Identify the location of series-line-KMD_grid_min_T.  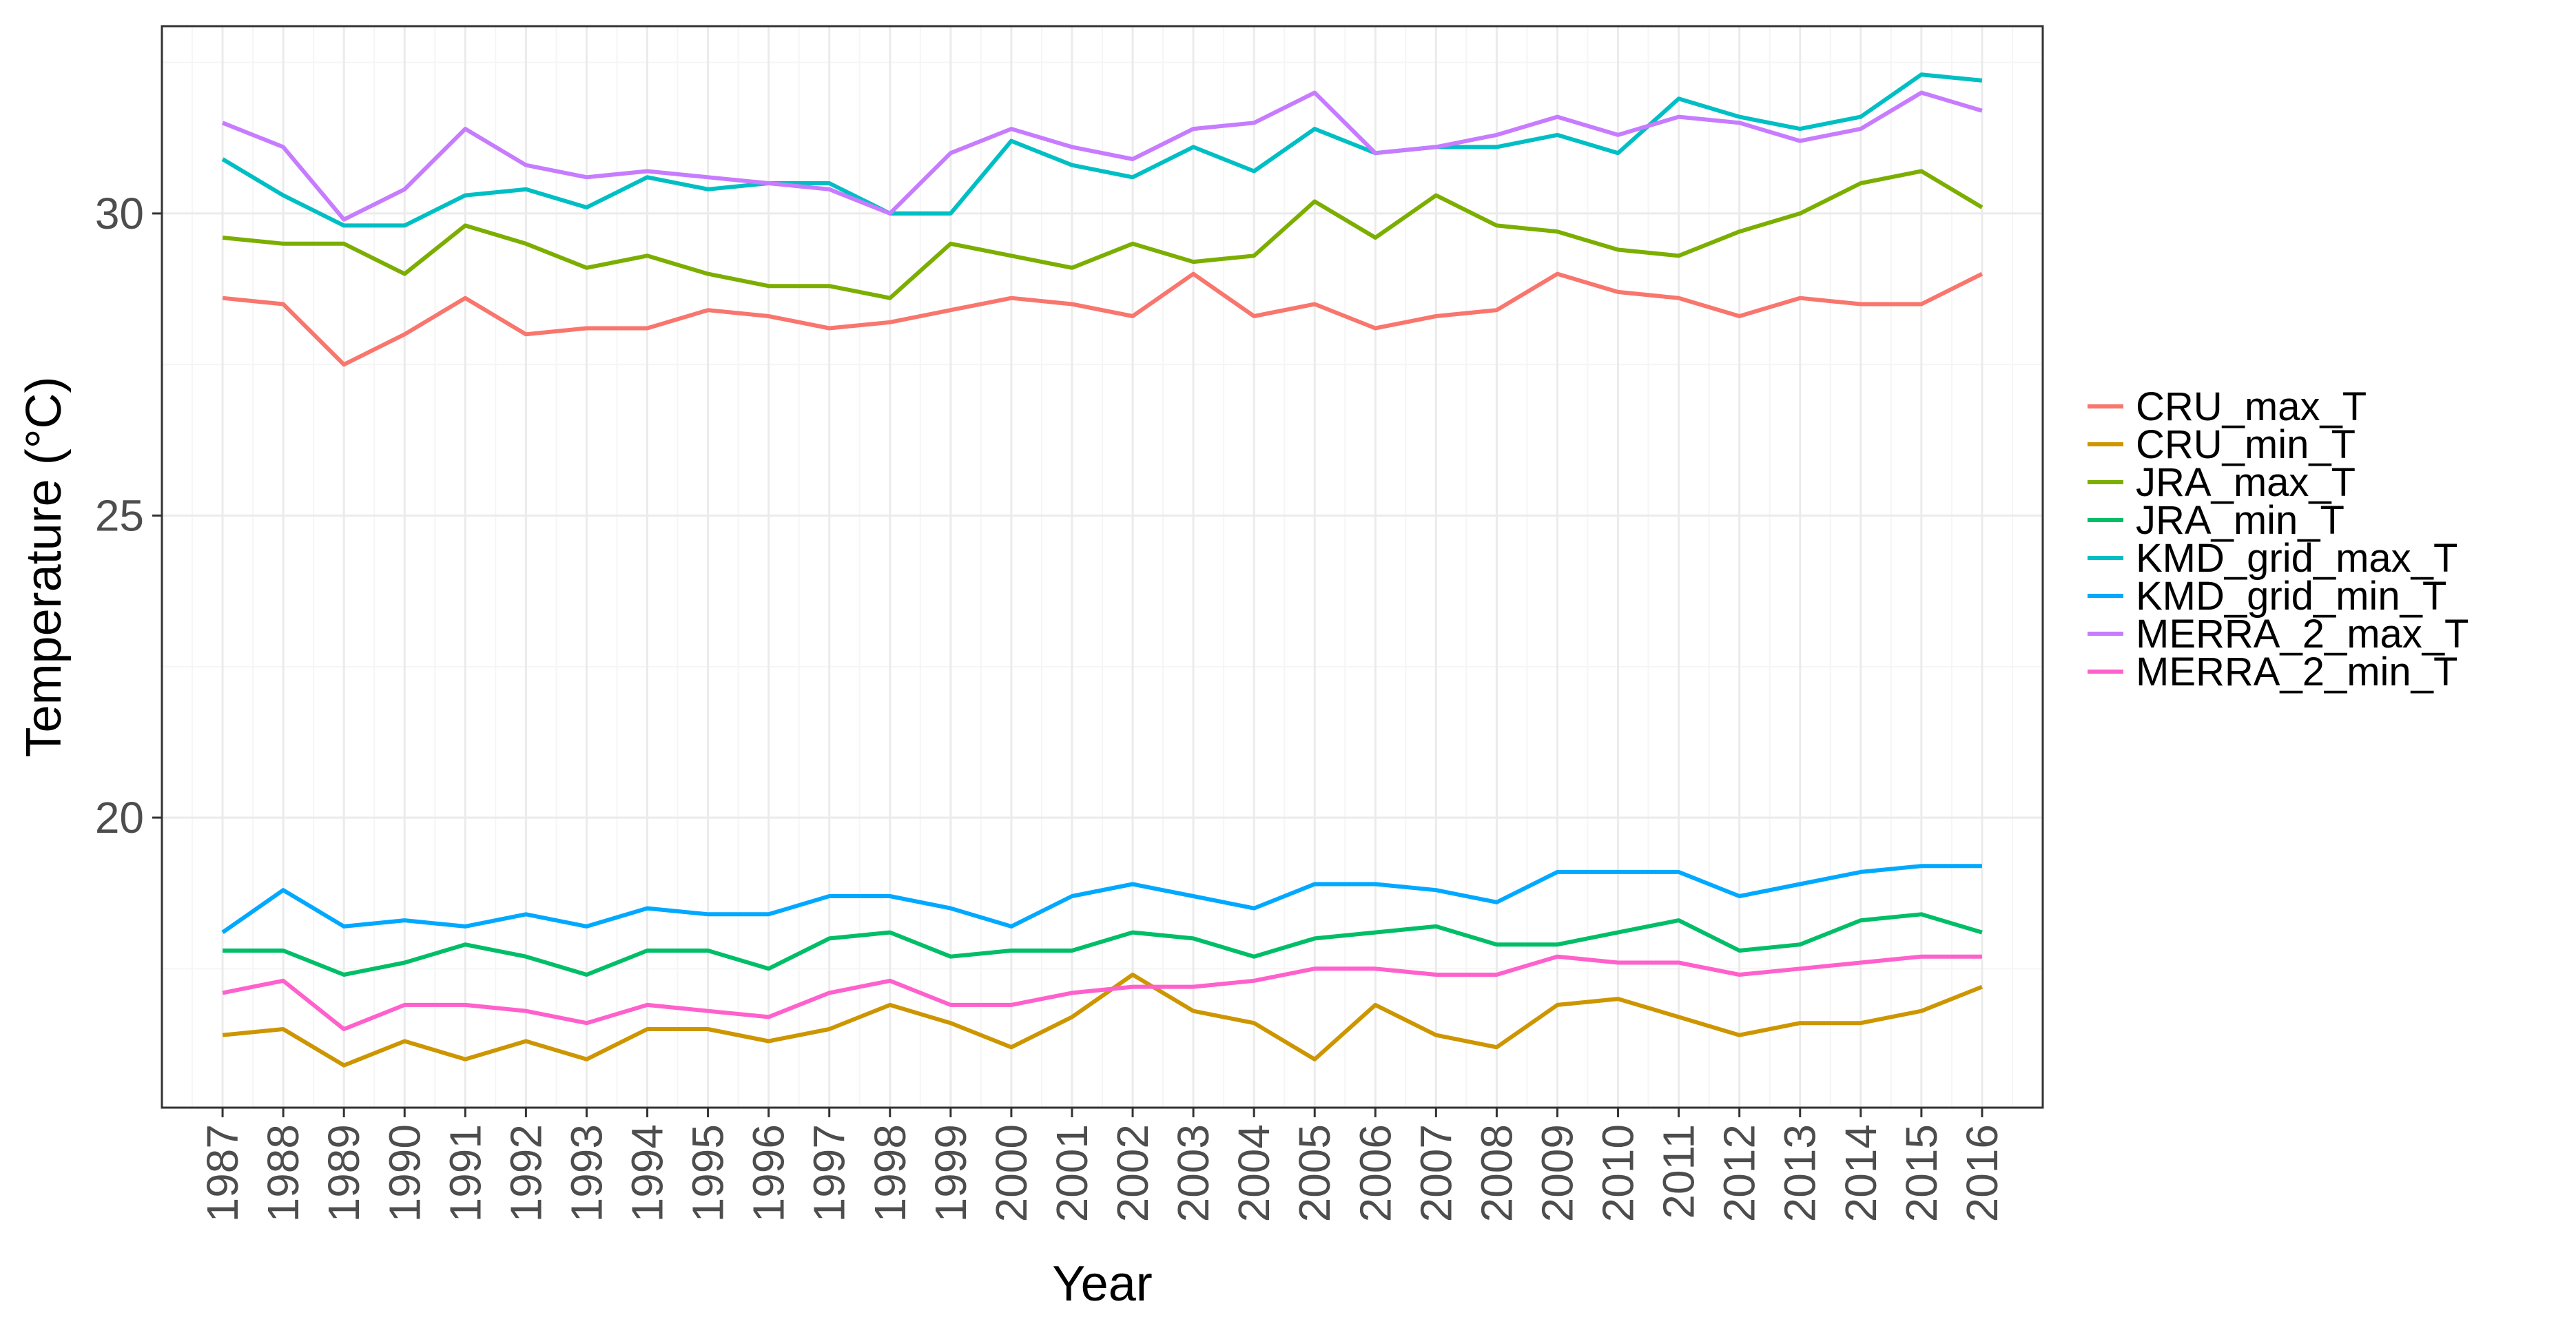
(1101, 899).